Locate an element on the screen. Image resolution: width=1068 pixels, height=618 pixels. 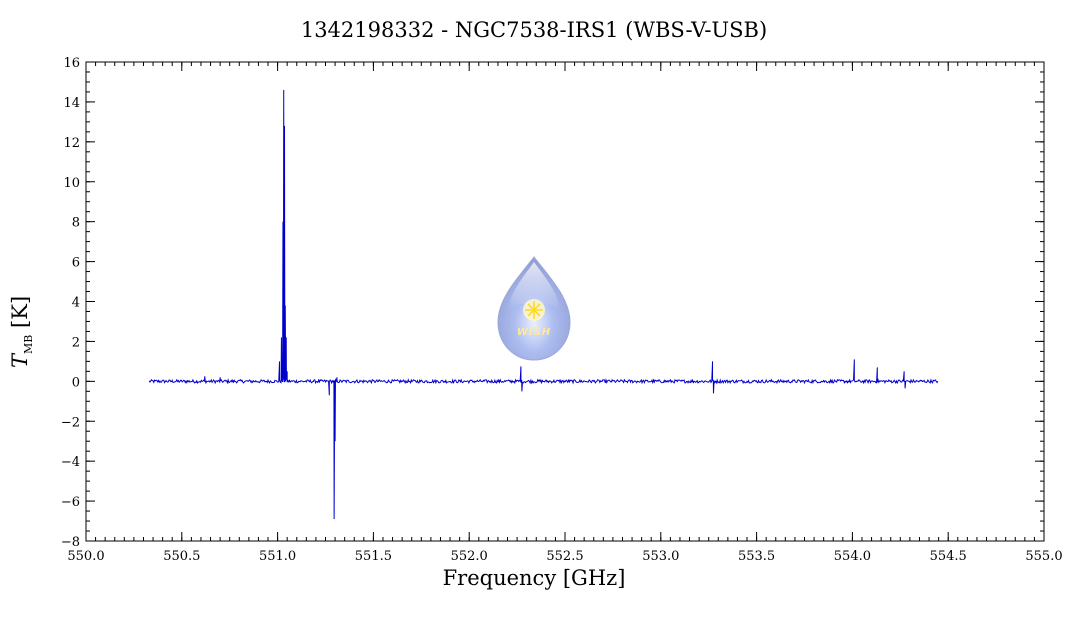
x-axis-label: Frequency [GHz] is located at coordinates (534, 578).